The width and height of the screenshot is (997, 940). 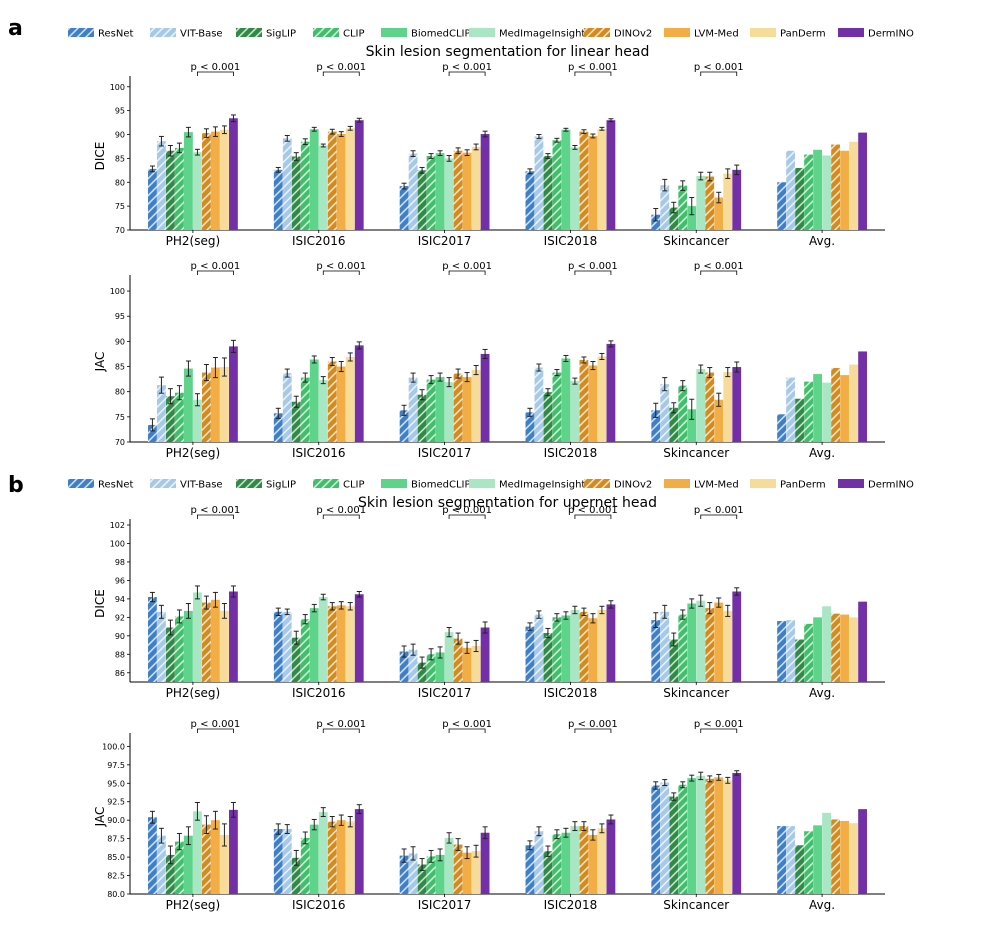 I want to click on error-bar-vit-base-isic2016, so click(x=287, y=829).